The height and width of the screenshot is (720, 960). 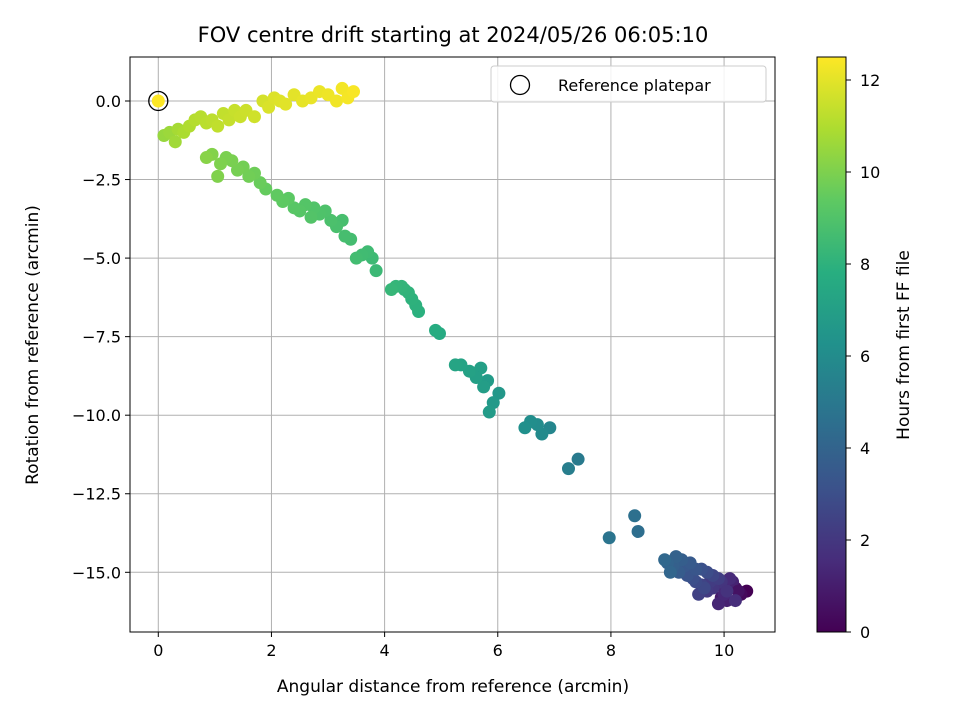 I want to click on x-axis-title: Angular distance from reference (arcmin), so click(x=453, y=687).